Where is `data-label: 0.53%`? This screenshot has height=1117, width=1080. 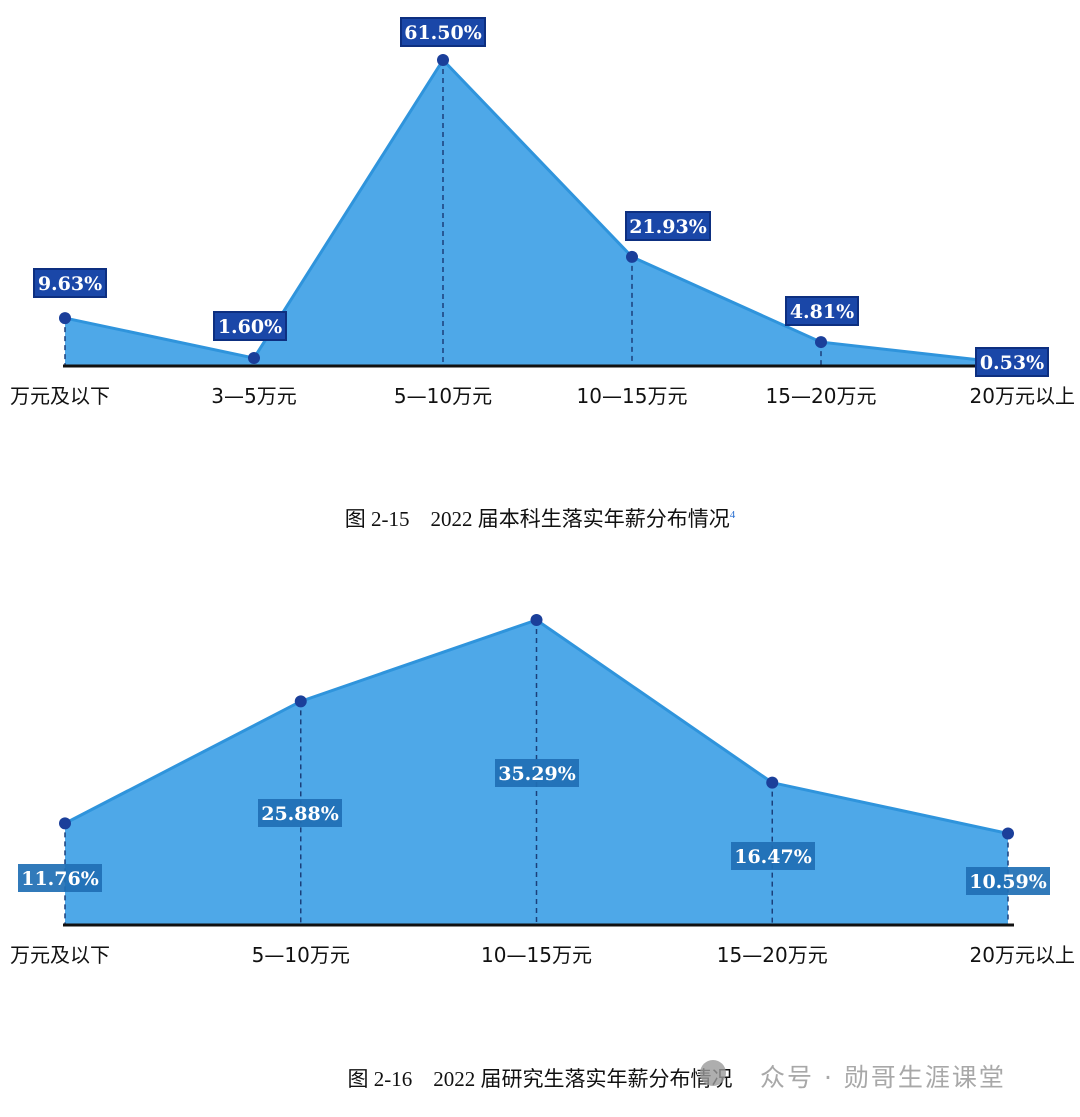 data-label: 0.53% is located at coordinates (1012, 363).